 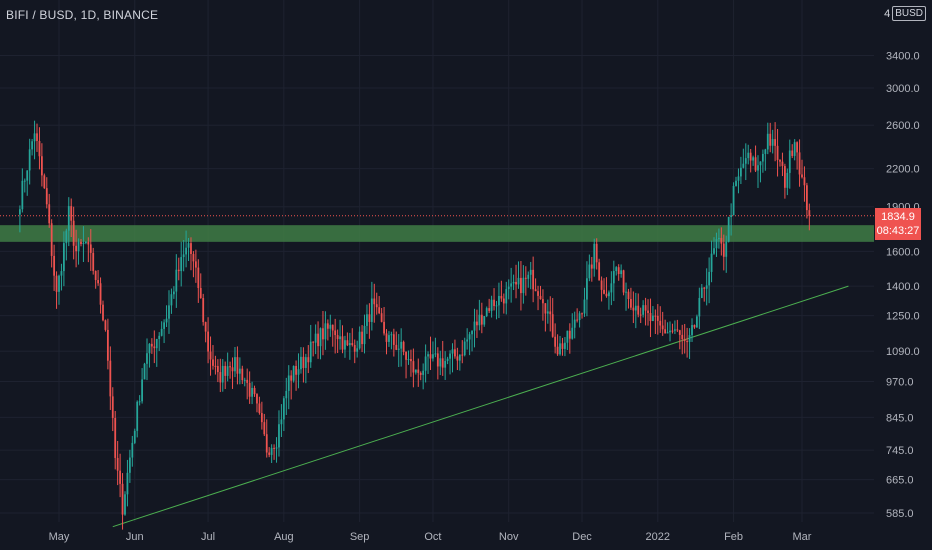 What do you see at coordinates (208, 537) in the screenshot?
I see `time-tick-label: Jul` at bounding box center [208, 537].